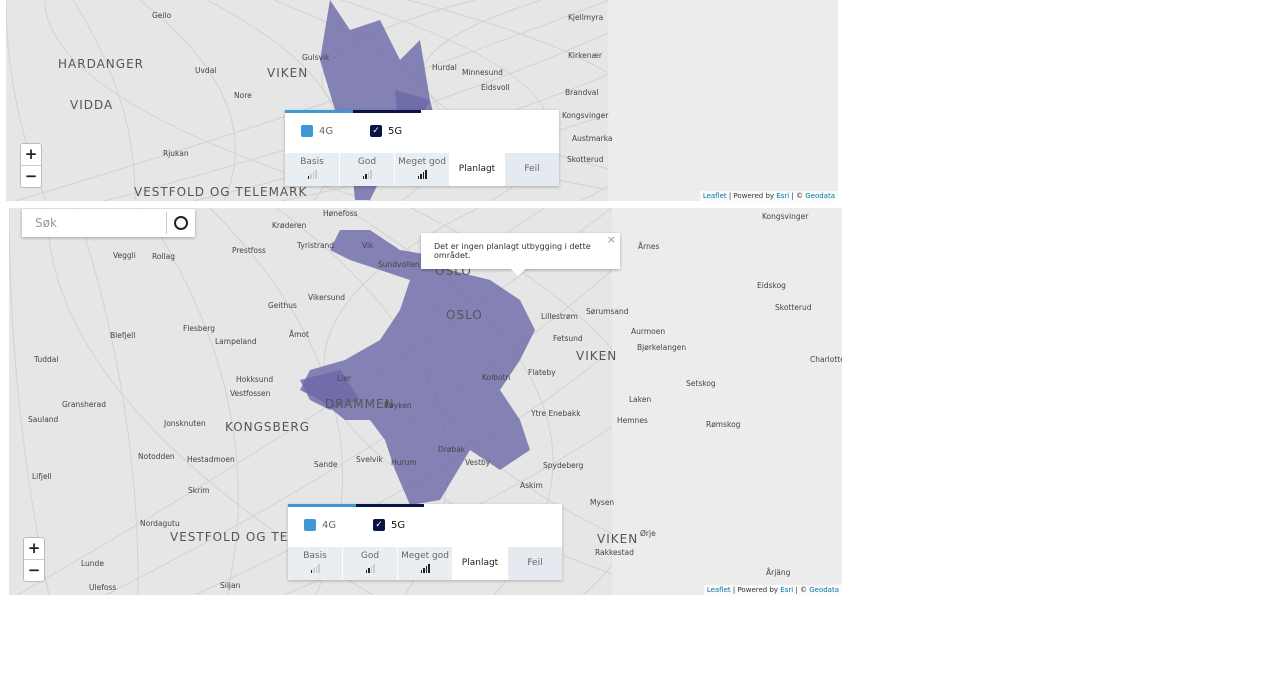  I want to click on place-label: Ytre Enebakk, so click(555, 413).